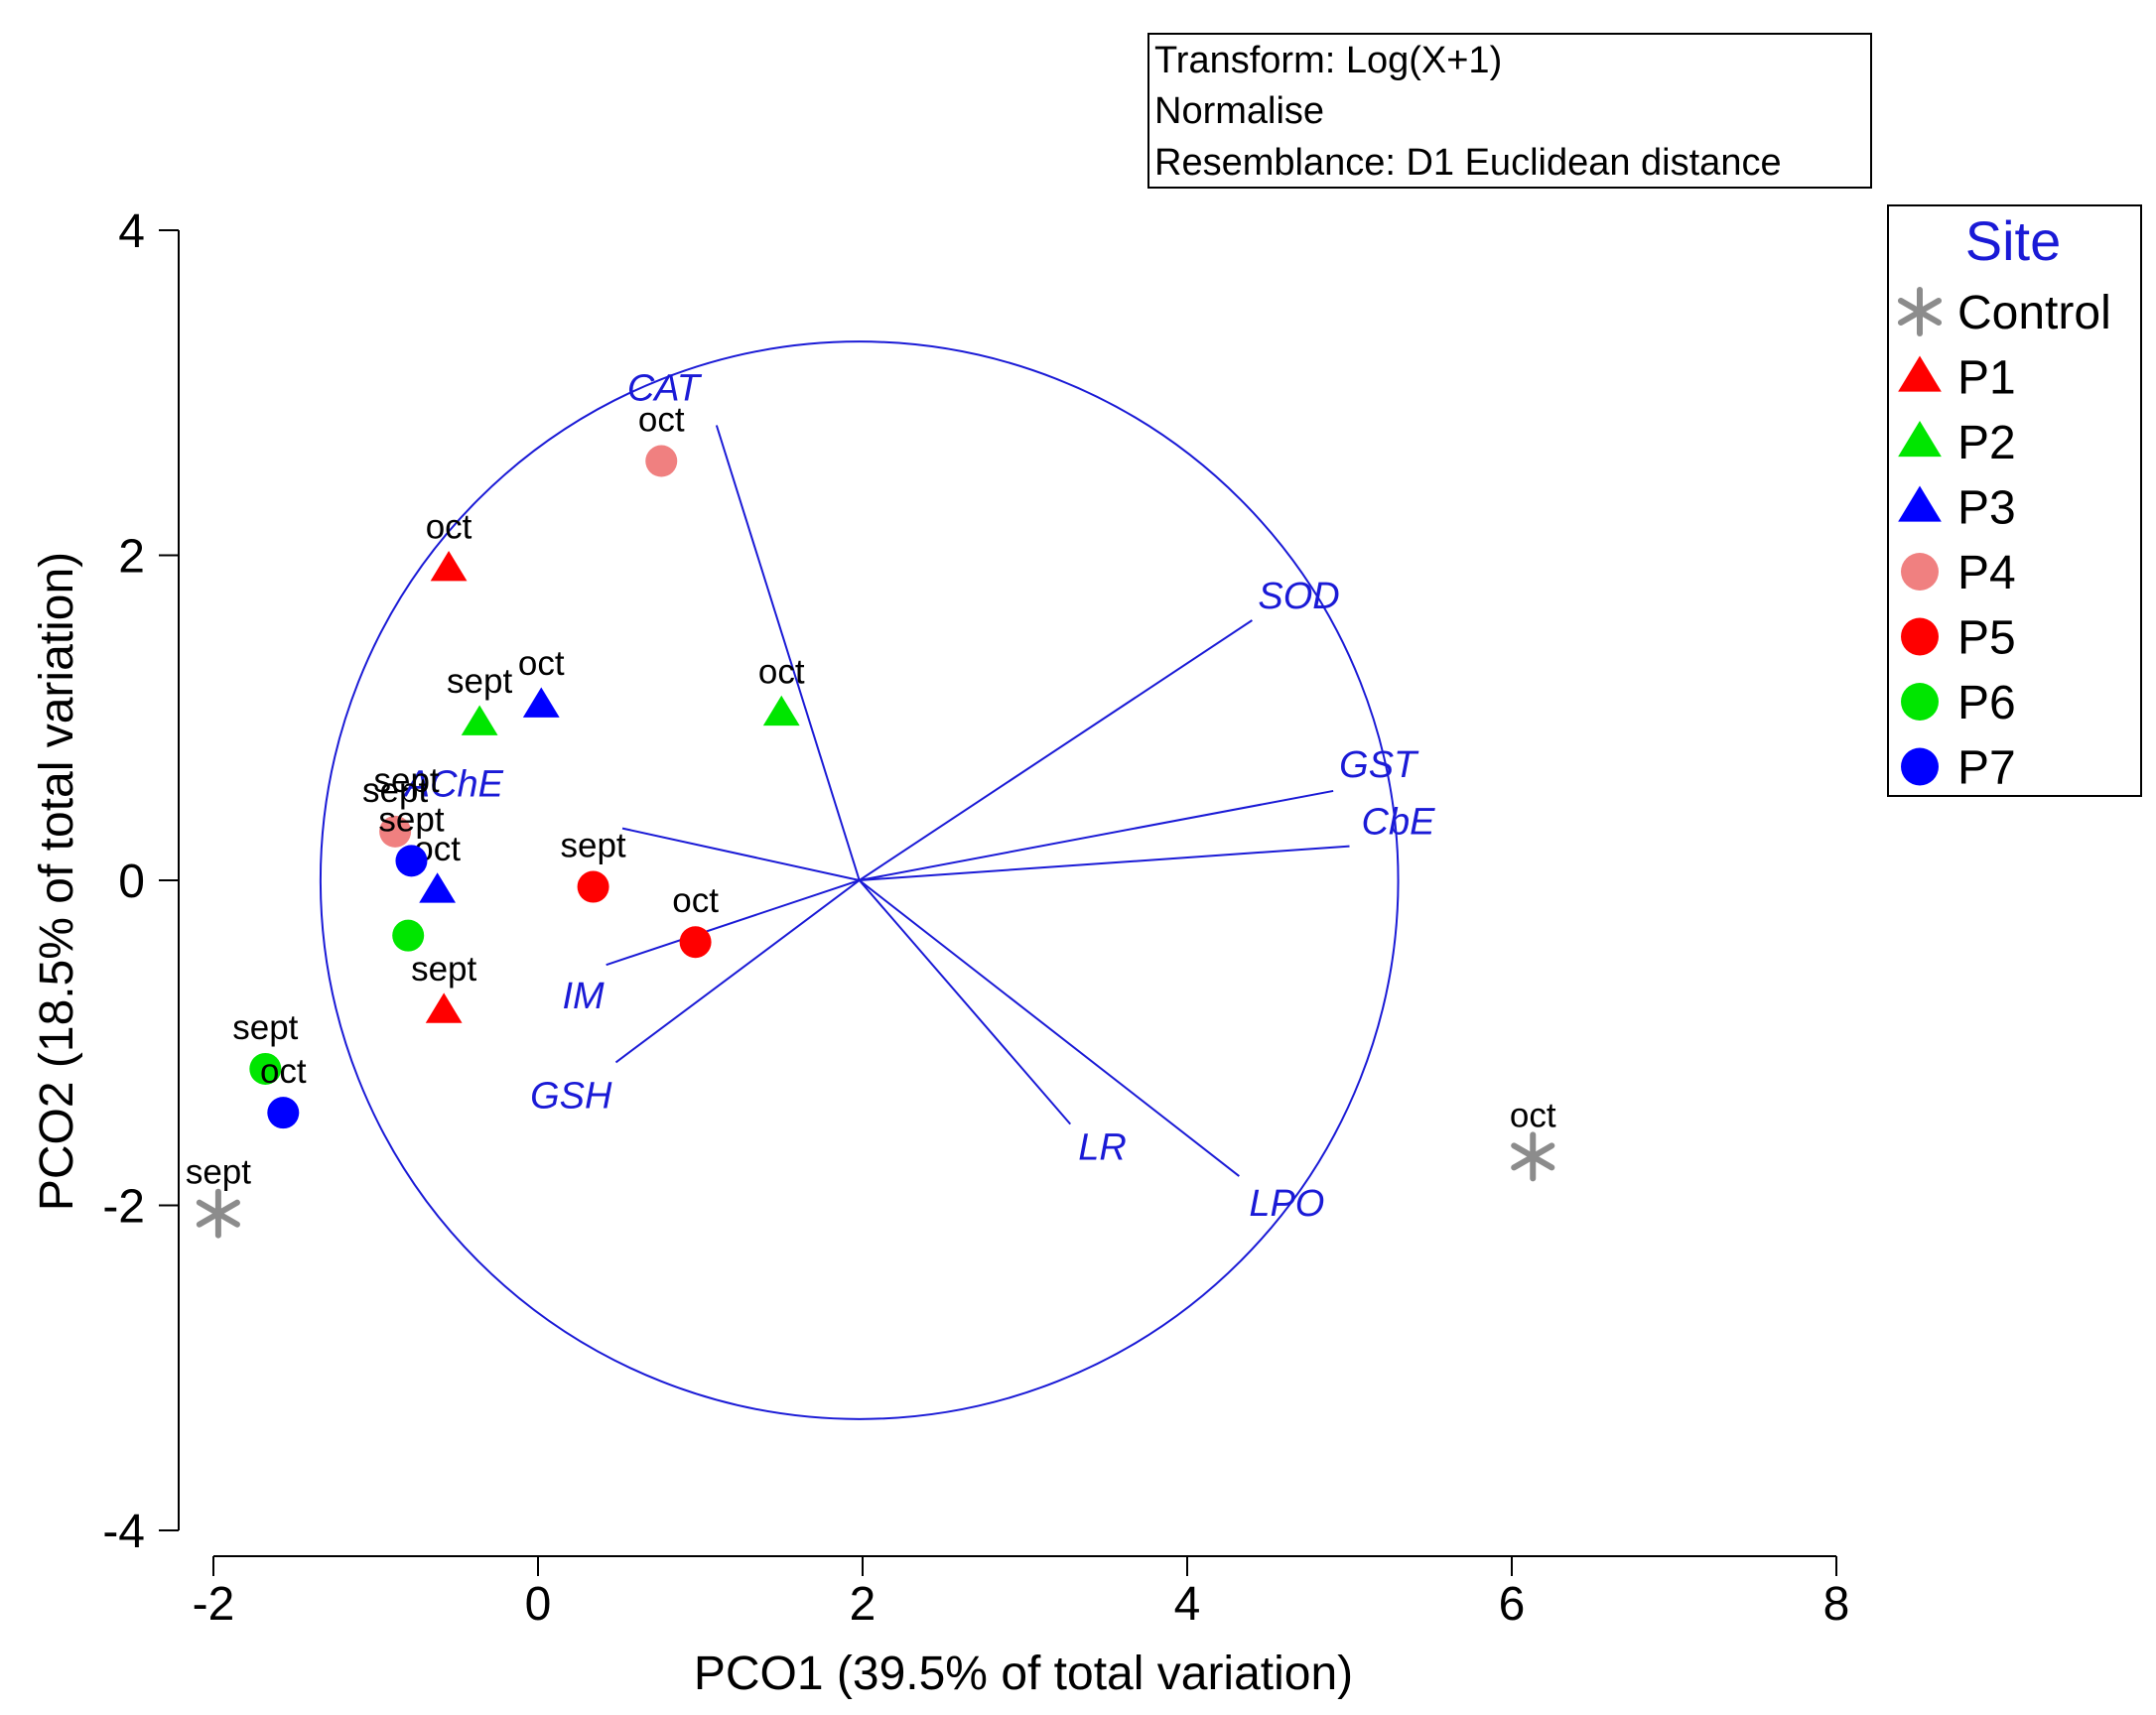 The image size is (2156, 1715). What do you see at coordinates (695, 942) in the screenshot?
I see `point-p5-oct` at bounding box center [695, 942].